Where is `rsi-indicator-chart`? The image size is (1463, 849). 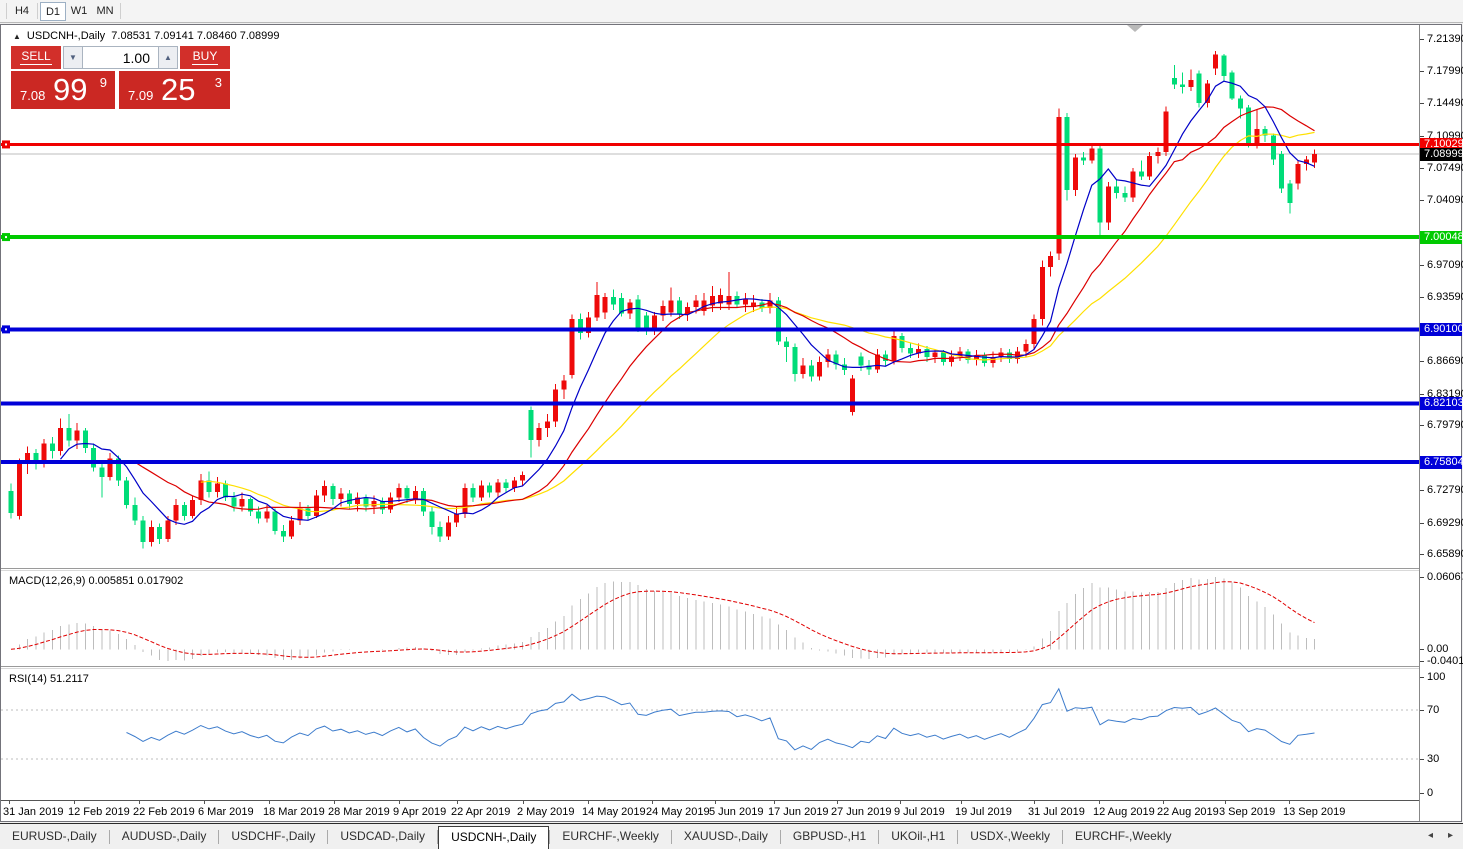 rsi-indicator-chart is located at coordinates (710, 734).